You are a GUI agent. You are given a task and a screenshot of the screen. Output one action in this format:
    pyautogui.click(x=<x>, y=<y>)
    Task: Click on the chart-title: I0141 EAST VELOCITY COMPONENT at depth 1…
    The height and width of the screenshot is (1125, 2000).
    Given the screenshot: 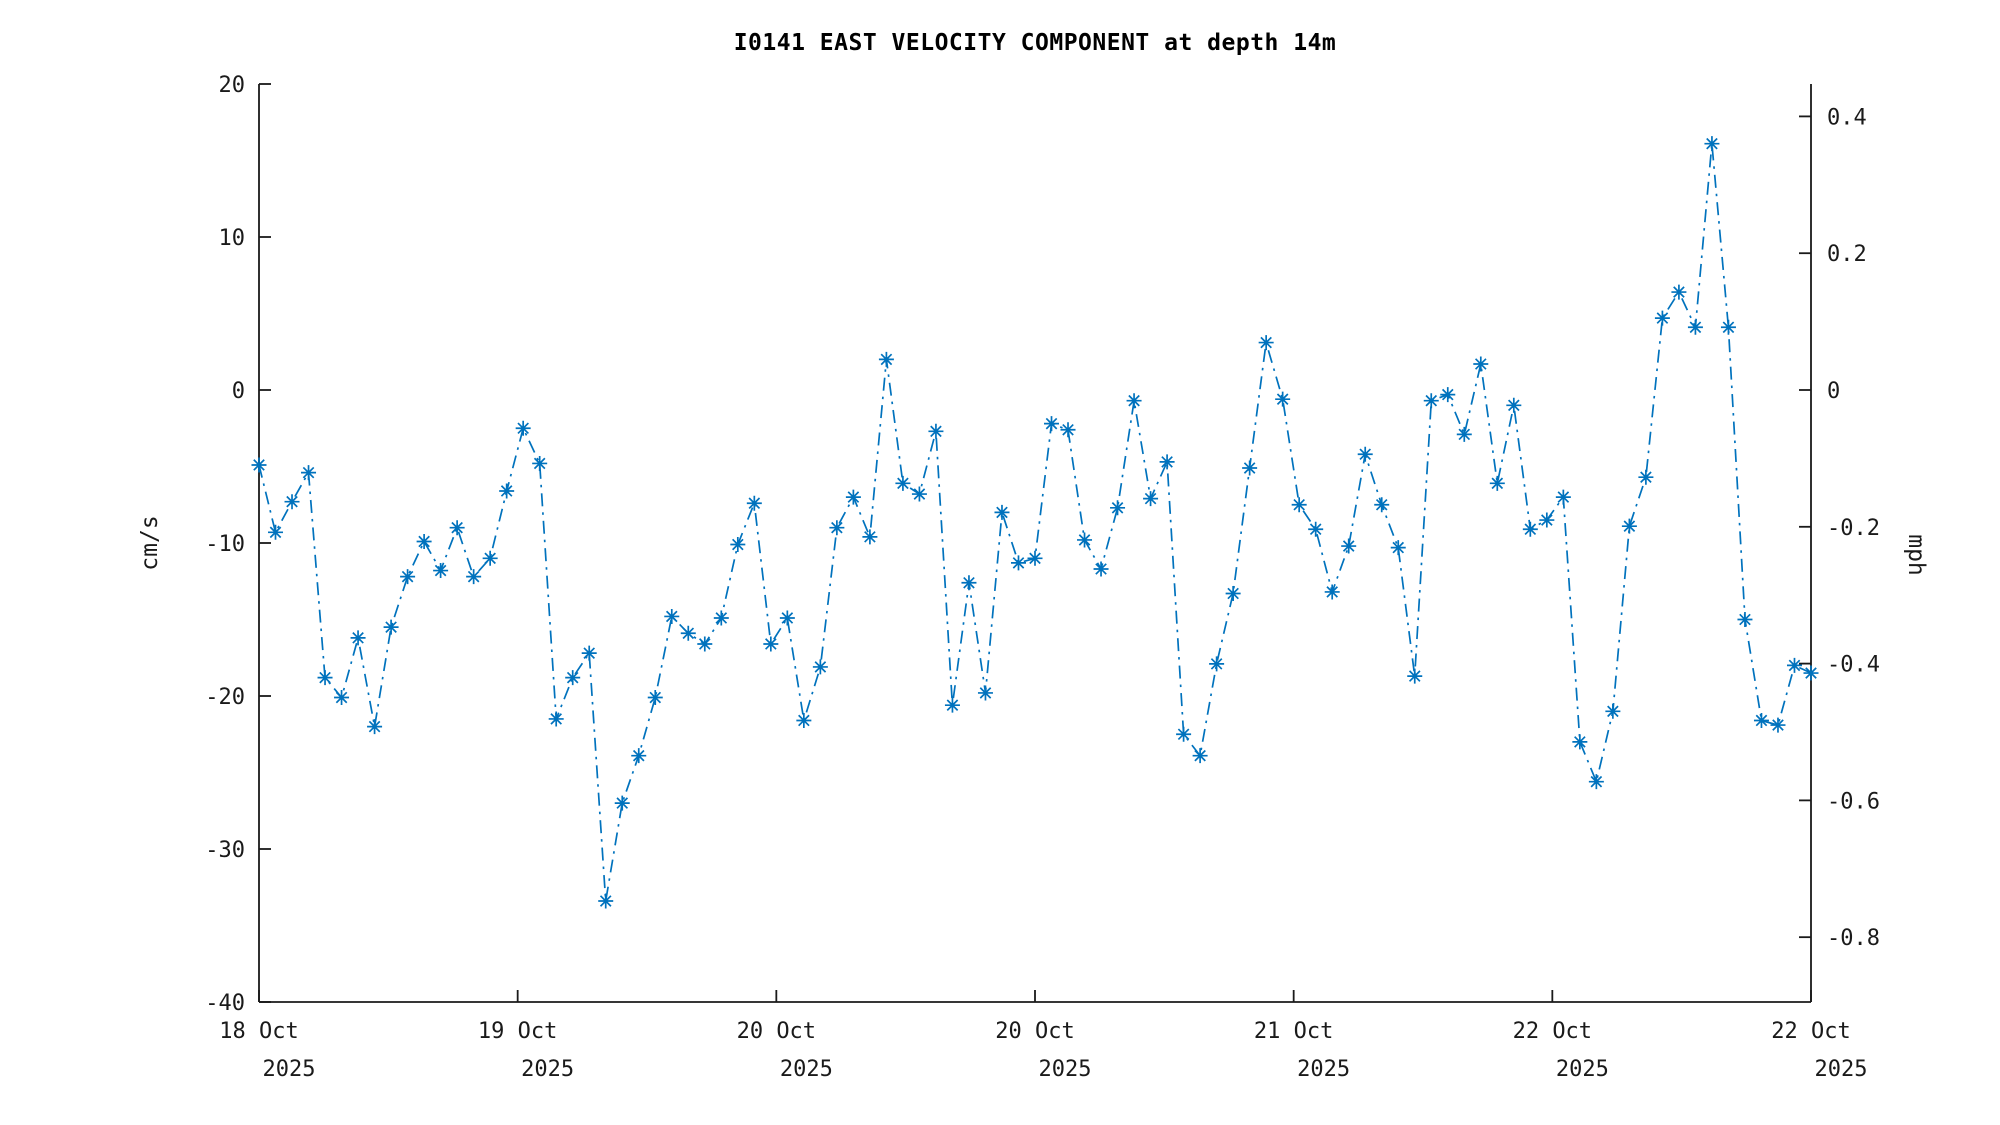 What is the action you would take?
    pyautogui.click(x=1035, y=43)
    